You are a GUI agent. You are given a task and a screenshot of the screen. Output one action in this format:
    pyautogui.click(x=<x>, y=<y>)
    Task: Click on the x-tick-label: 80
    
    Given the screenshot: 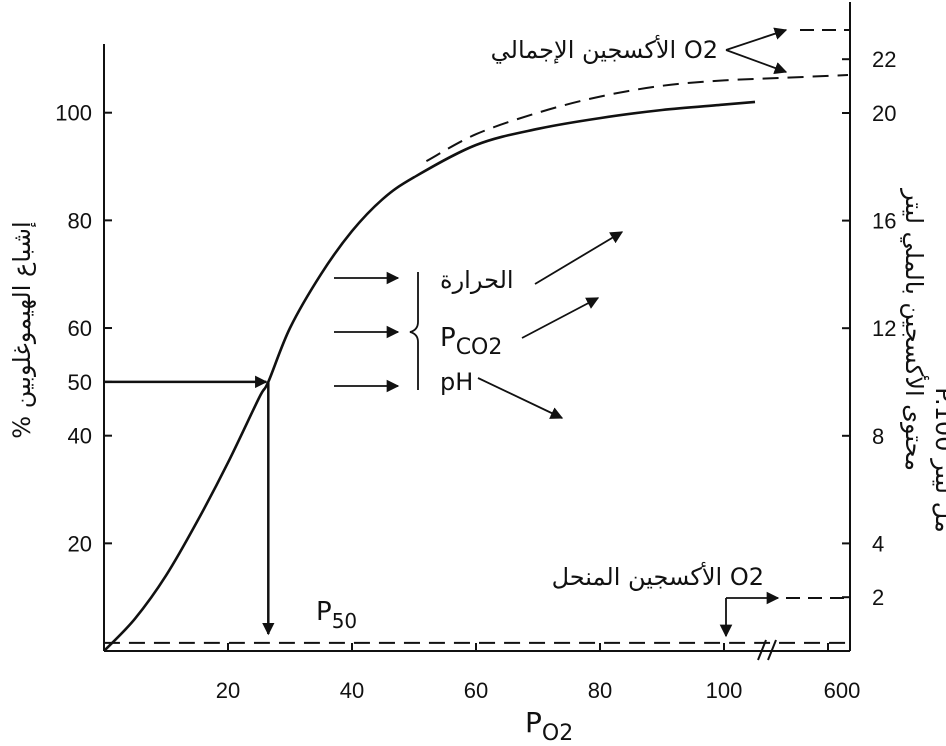 What is the action you would take?
    pyautogui.click(x=600, y=690)
    